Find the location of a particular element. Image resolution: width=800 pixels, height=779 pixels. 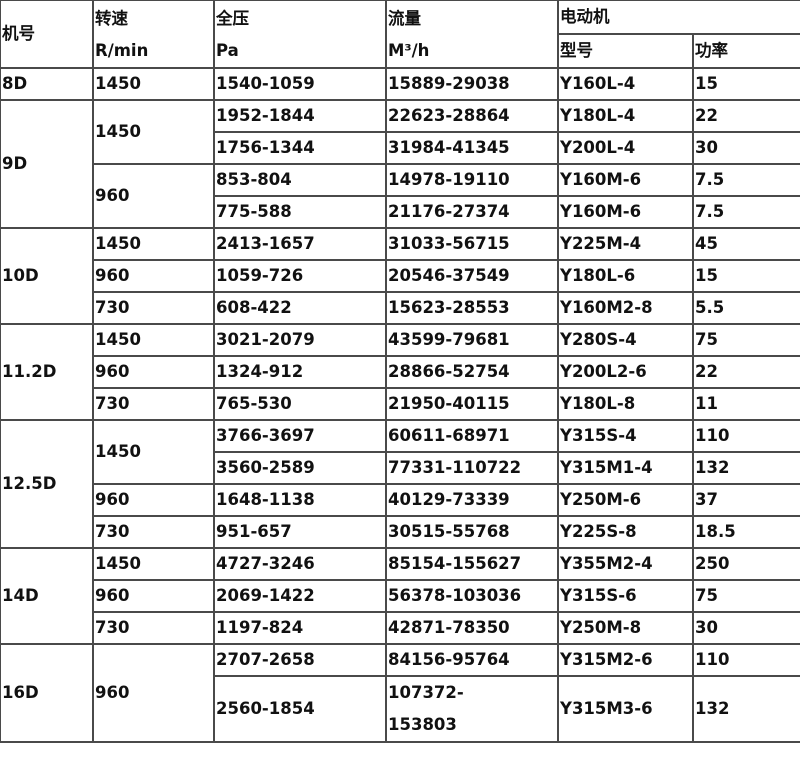

flow-cell: 84156-95764 is located at coordinates (472, 660).